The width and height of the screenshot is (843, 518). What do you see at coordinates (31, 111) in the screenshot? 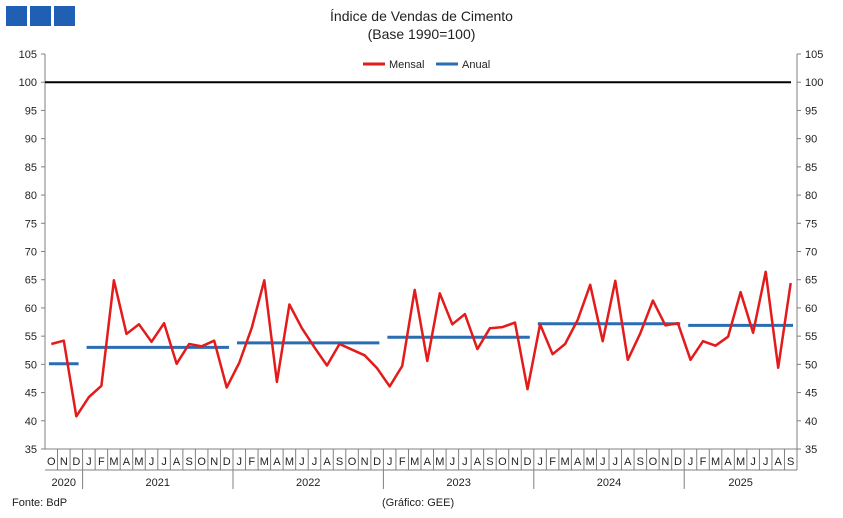
I see `y-tick-label-left: 95` at bounding box center [31, 111].